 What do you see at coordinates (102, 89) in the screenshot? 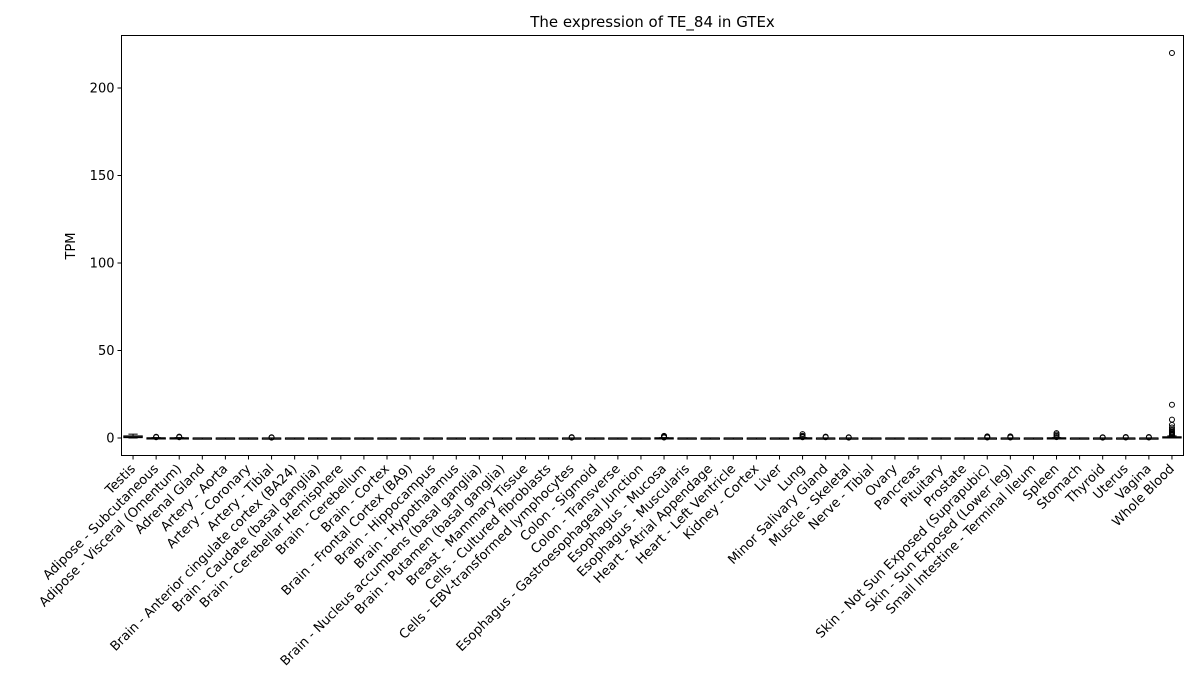
I see `y-tick-label: 200` at bounding box center [102, 89].